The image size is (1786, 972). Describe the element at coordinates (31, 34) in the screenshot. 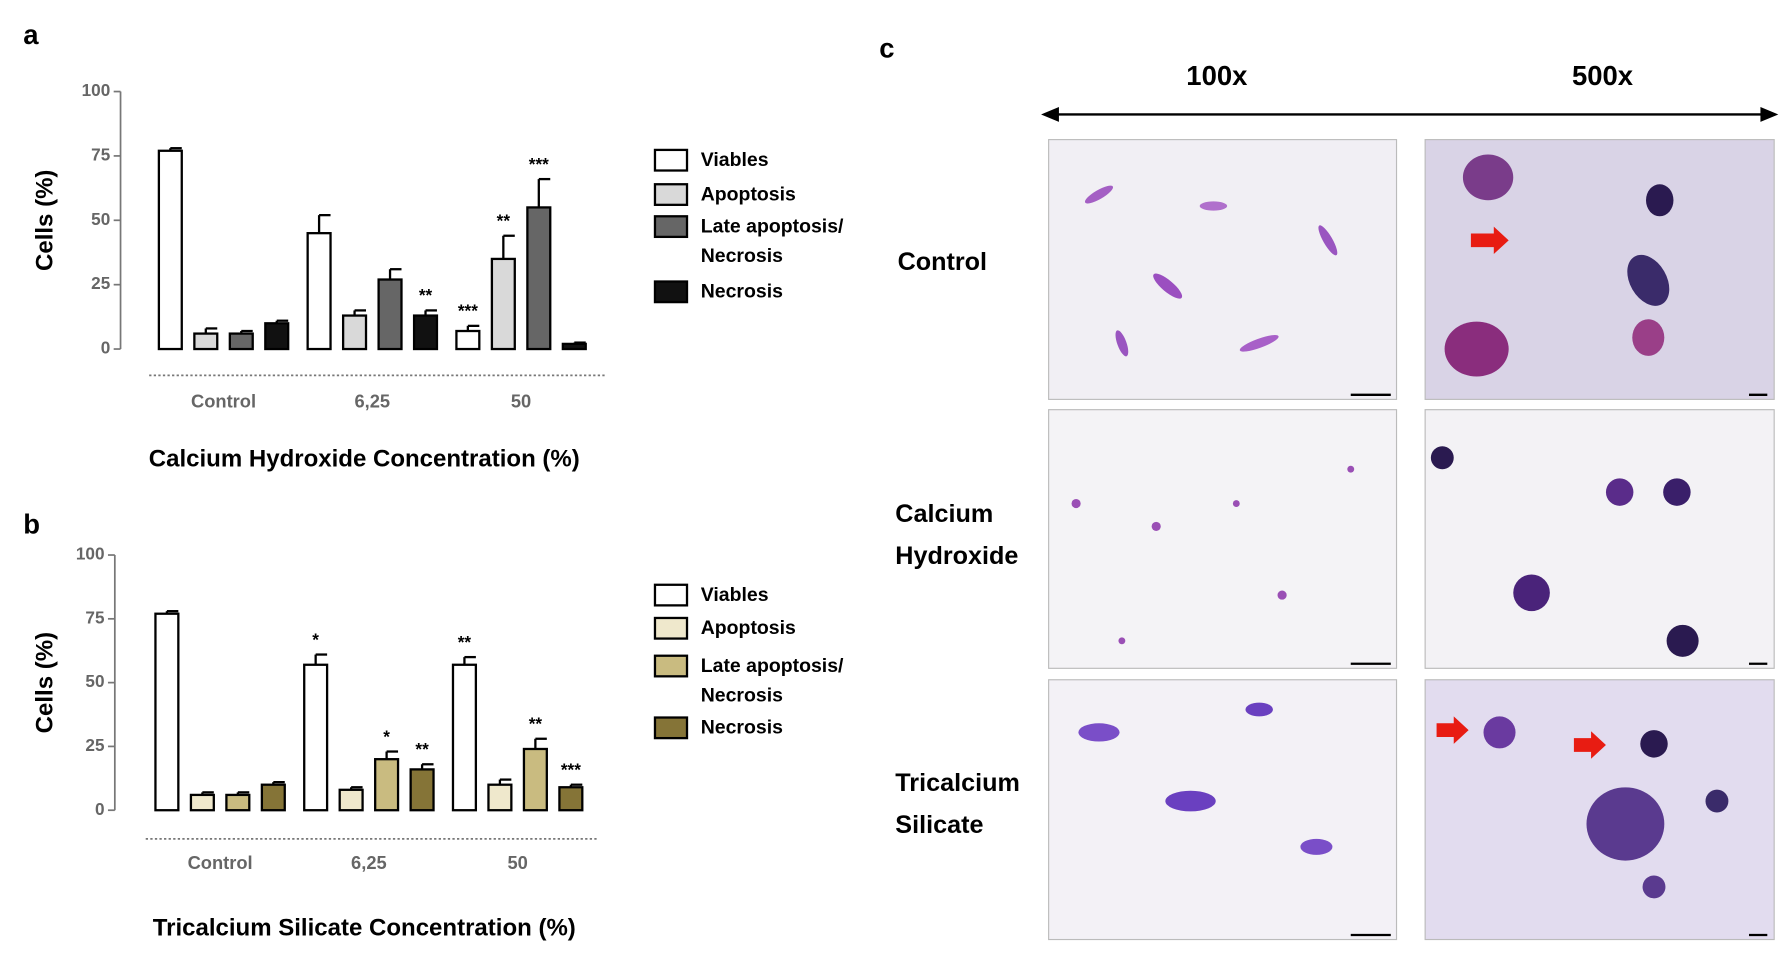

I see `panel-label: a` at that location.